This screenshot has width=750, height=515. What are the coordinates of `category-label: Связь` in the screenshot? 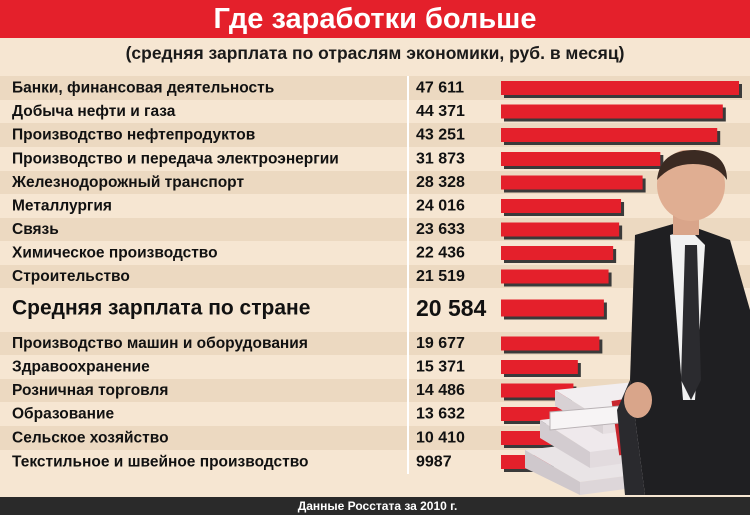 It's located at (35, 229).